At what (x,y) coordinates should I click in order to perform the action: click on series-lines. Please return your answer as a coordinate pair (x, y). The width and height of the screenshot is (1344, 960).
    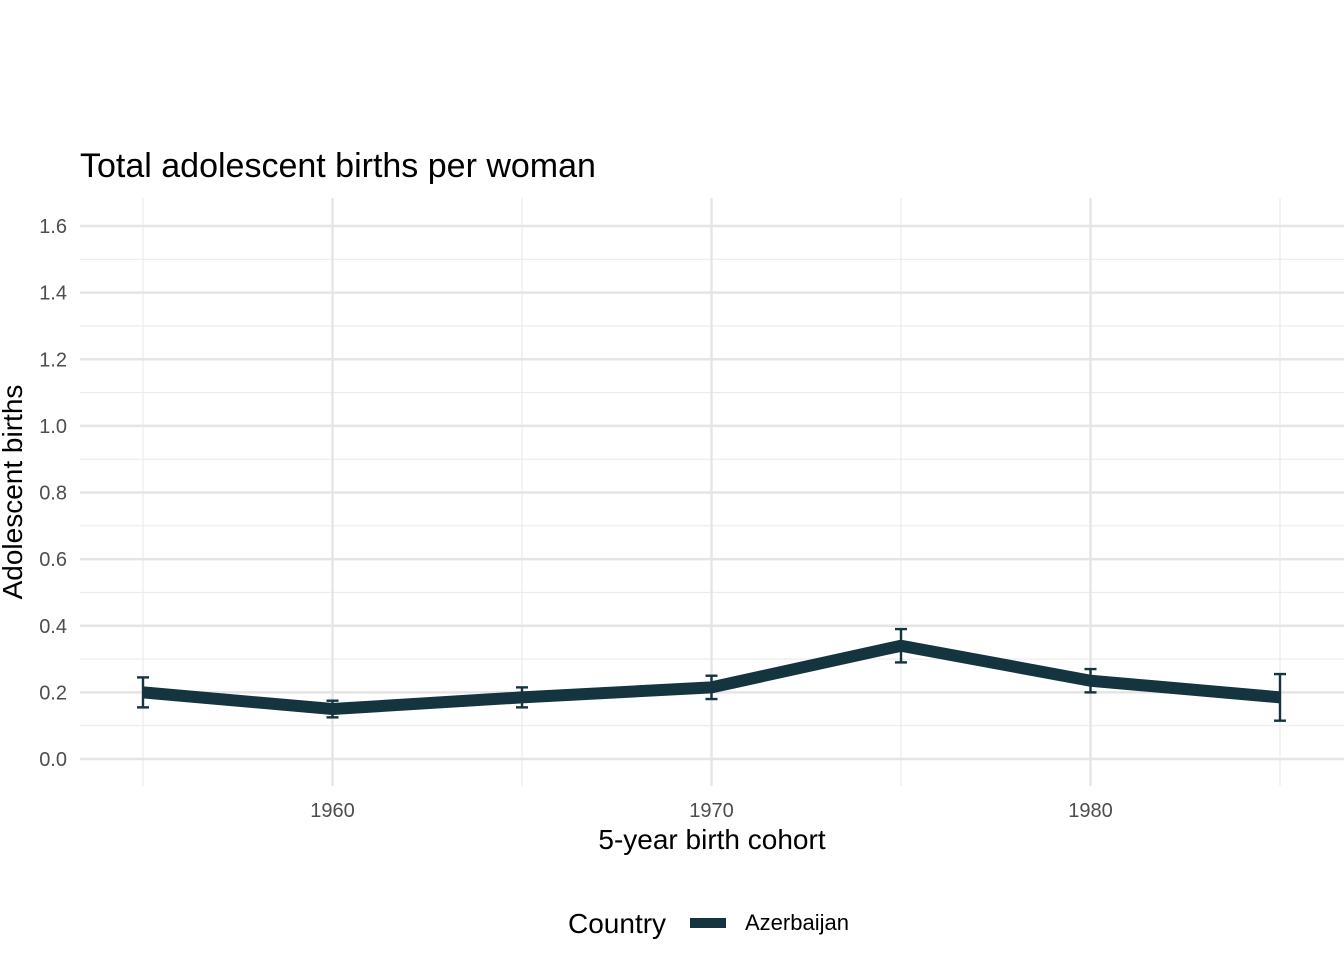
    Looking at the image, I should click on (711, 677).